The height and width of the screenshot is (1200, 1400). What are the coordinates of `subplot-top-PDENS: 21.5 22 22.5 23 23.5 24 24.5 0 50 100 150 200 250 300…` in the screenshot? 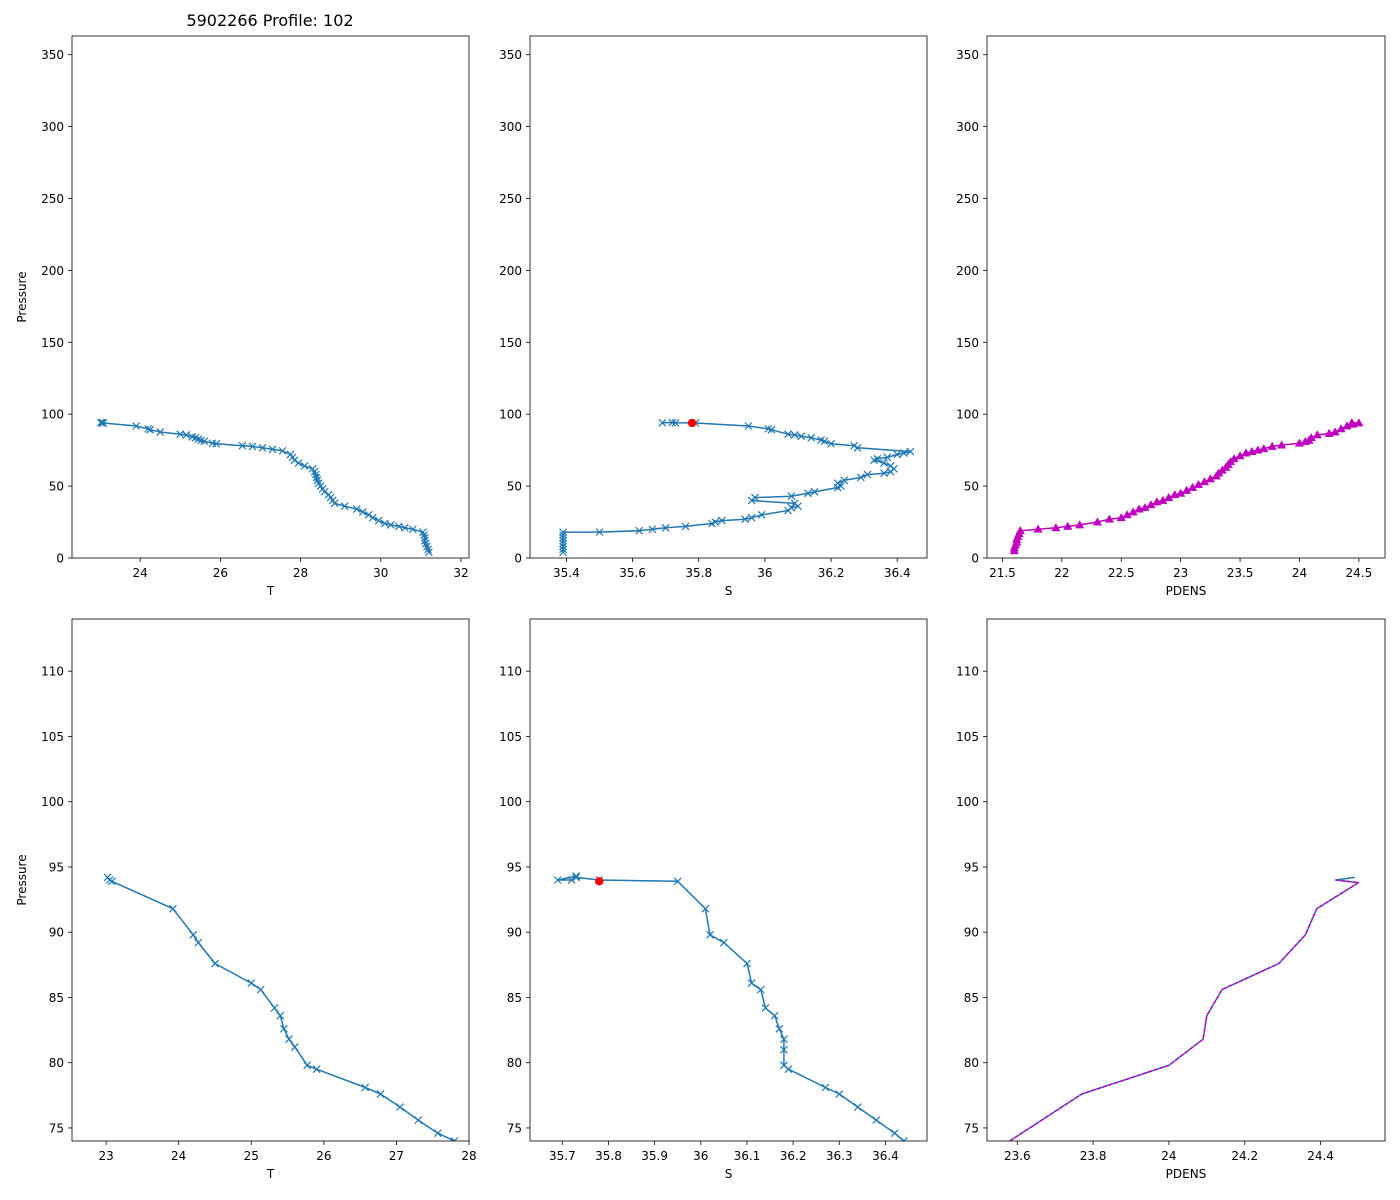 It's located at (1171, 316).